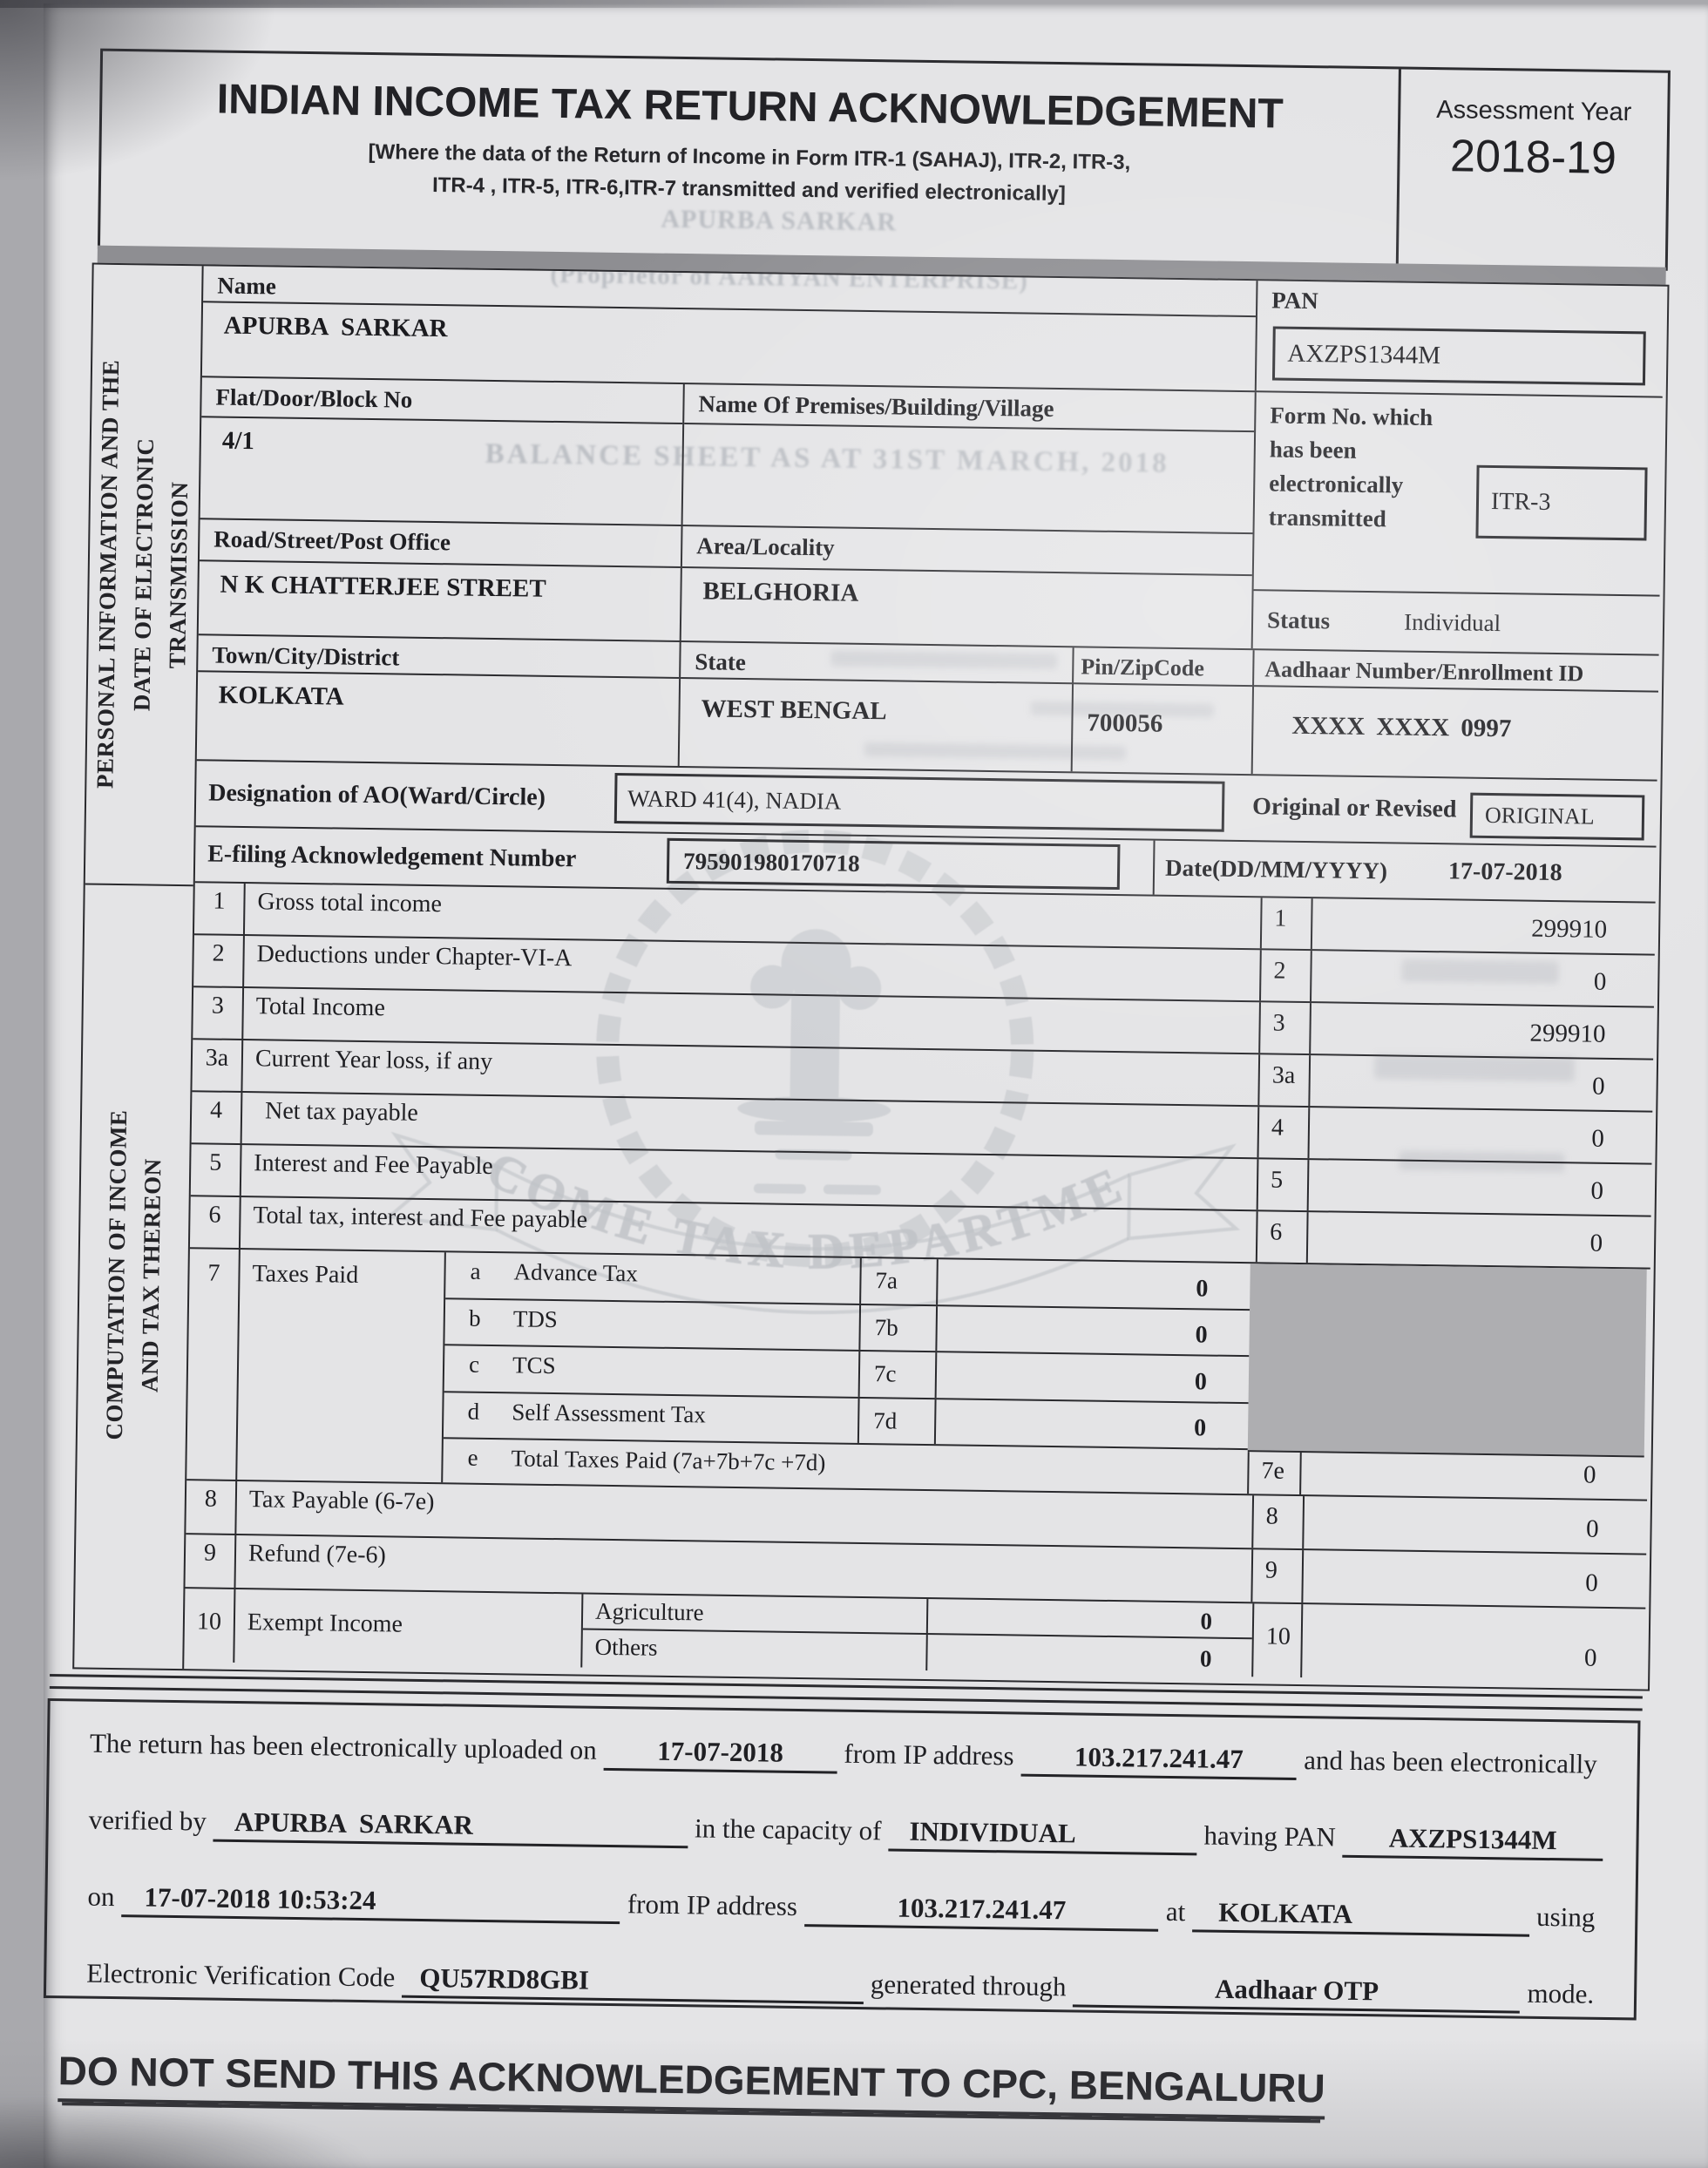  I want to click on pan-value: AXZPS1344M, so click(1364, 354).